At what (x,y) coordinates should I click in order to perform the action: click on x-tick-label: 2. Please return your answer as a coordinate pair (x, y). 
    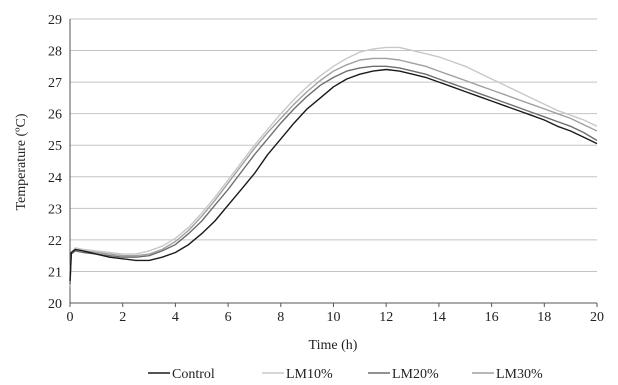
    Looking at the image, I should click on (122, 317).